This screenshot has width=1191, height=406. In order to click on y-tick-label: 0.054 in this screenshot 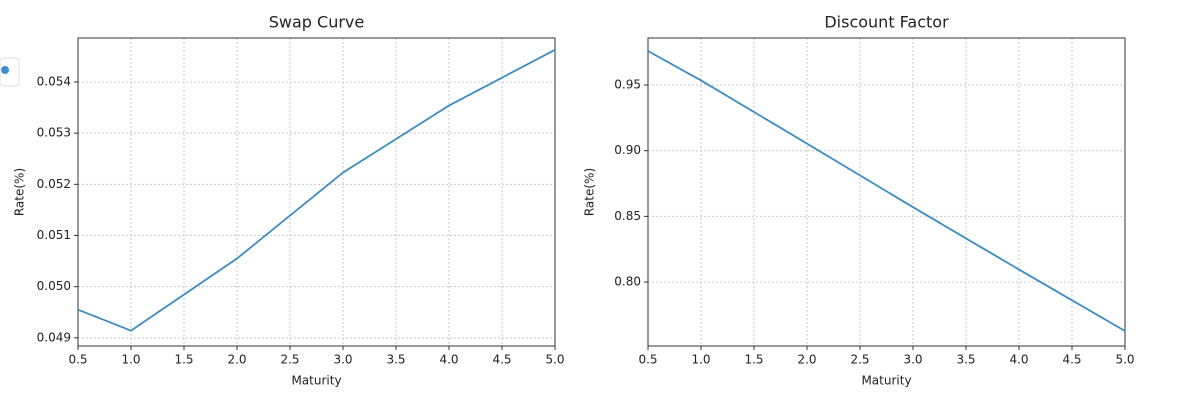, I will do `click(54, 82)`.